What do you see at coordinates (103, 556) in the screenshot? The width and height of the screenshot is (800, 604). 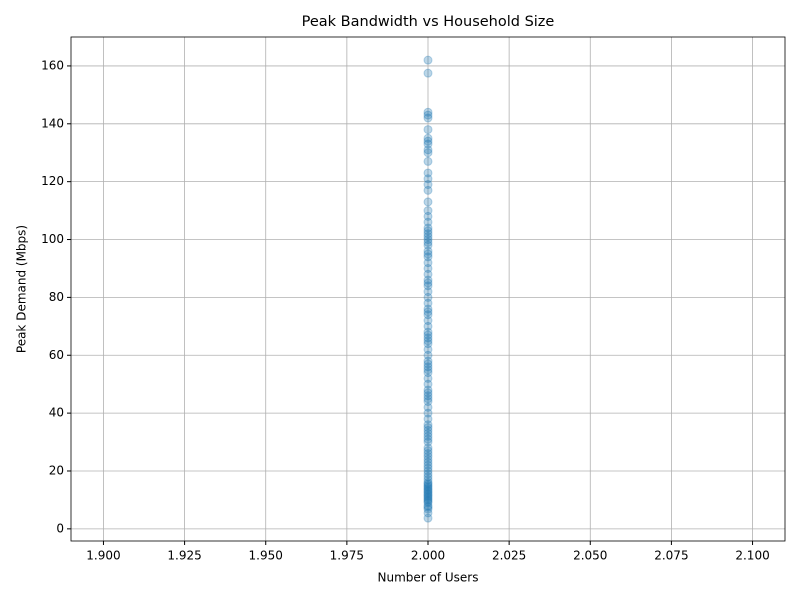 I see `x-tick-label: 1.900` at bounding box center [103, 556].